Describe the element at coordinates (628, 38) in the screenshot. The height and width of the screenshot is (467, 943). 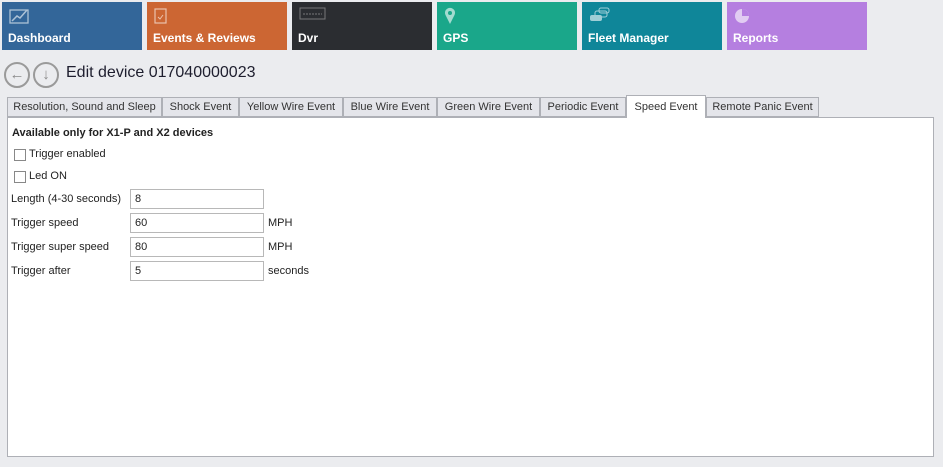
I see `nav-label: Fleet Manager` at that location.